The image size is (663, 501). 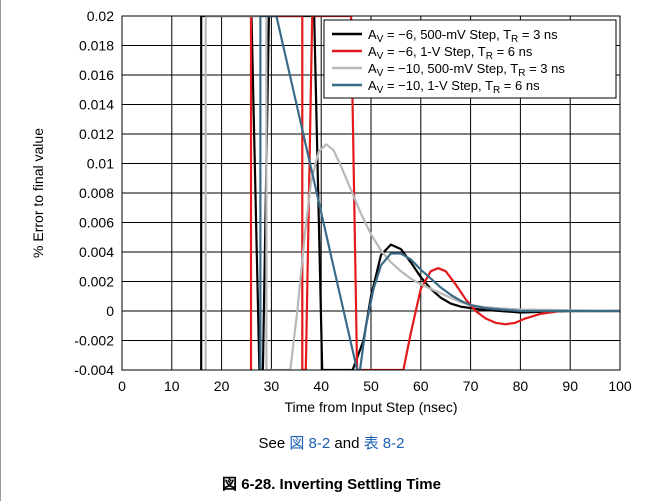 I want to click on y-axis-label: % Error to final value, so click(x=38, y=193).